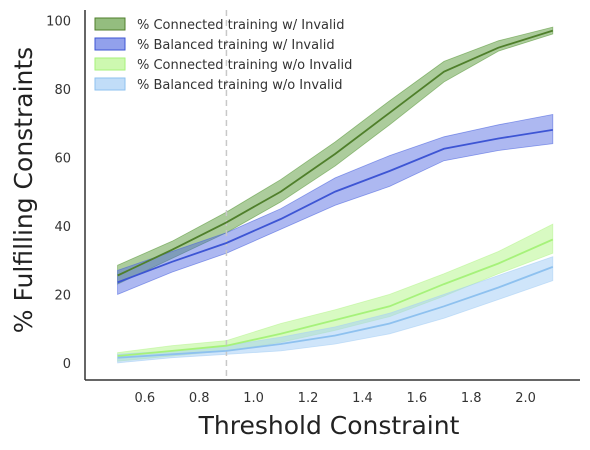 The height and width of the screenshot is (450, 590). Describe the element at coordinates (253, 398) in the screenshot. I see `x-tick-label: 1.0` at that location.